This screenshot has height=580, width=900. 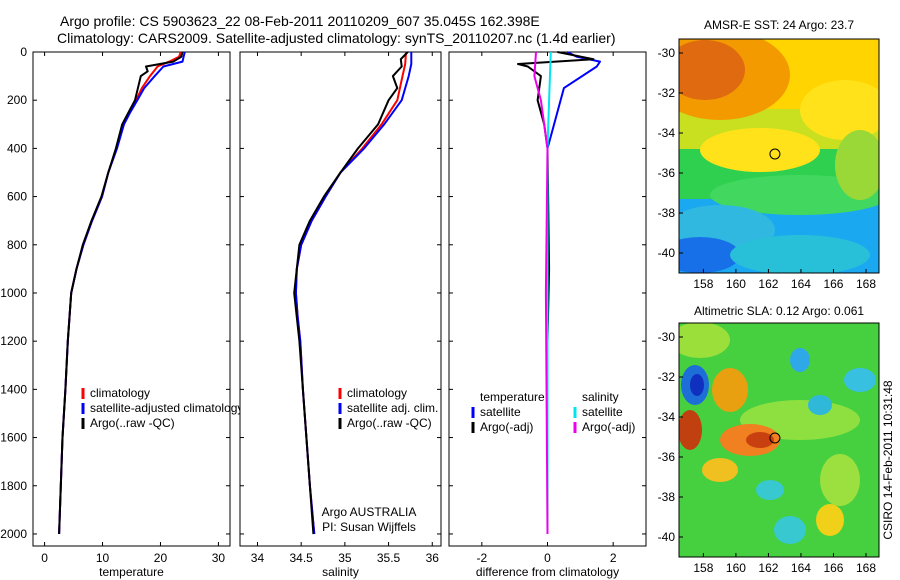 I want to click on y-tick-label: 1800, so click(x=13, y=486).